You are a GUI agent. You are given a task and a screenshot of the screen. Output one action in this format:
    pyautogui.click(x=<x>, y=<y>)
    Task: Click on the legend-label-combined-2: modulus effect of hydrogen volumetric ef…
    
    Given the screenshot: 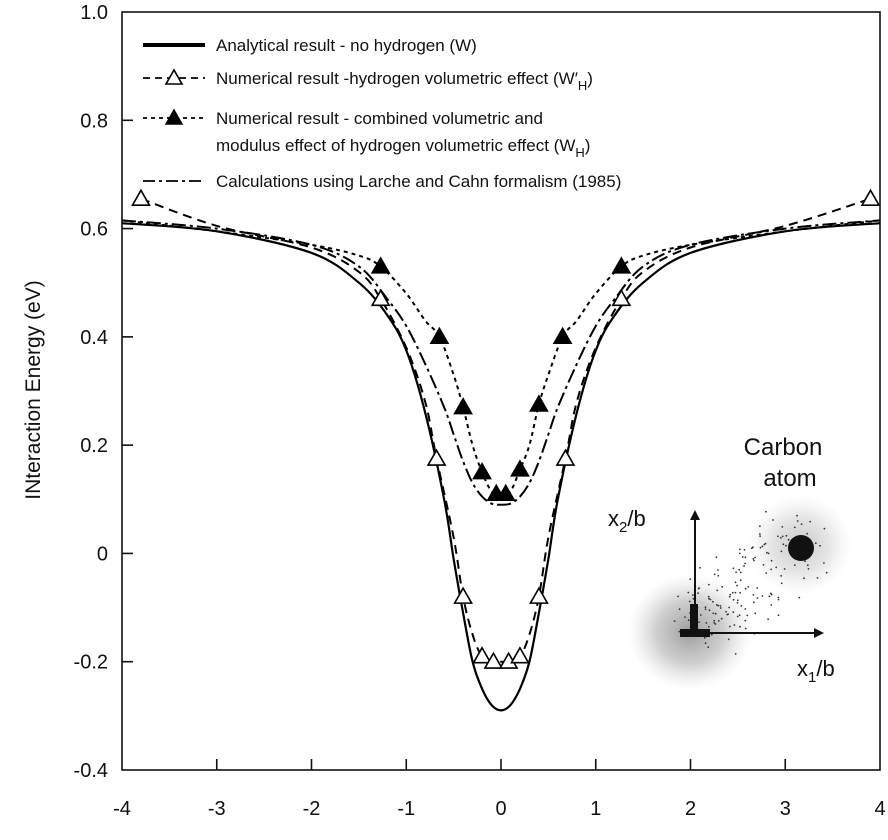 What is the action you would take?
    pyautogui.click(x=403, y=148)
    